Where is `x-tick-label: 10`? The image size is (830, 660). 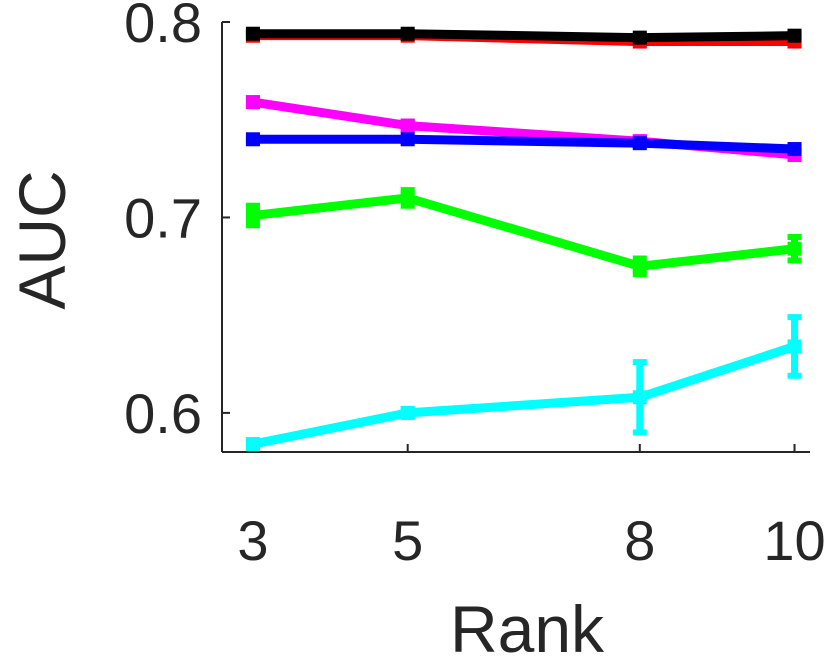
x-tick-label: 10 is located at coordinates (794, 540).